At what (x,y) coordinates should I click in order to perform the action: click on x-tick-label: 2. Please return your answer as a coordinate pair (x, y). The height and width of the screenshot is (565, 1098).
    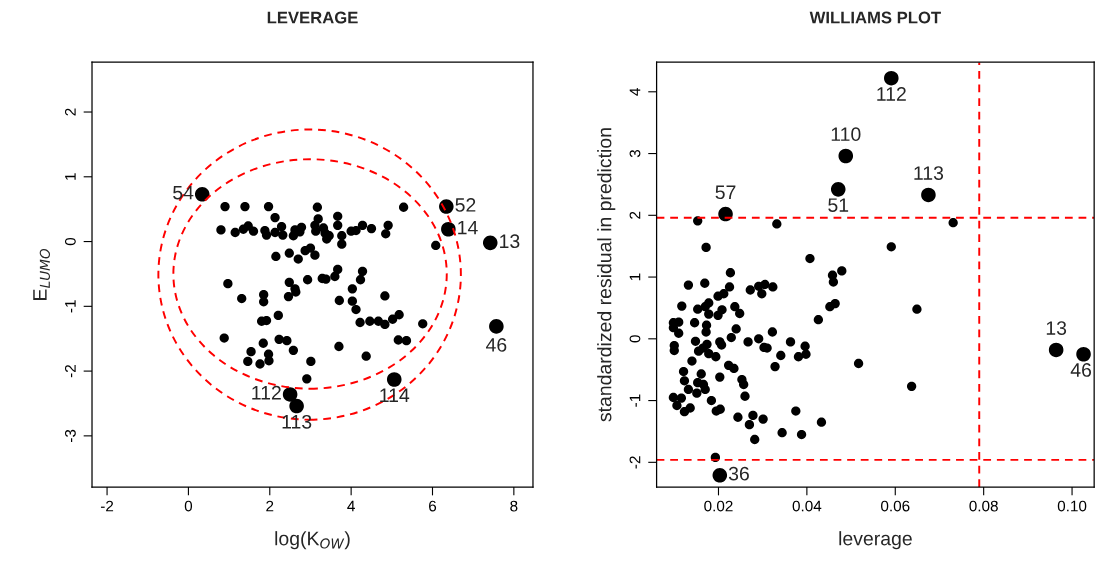
    Looking at the image, I should click on (270, 506).